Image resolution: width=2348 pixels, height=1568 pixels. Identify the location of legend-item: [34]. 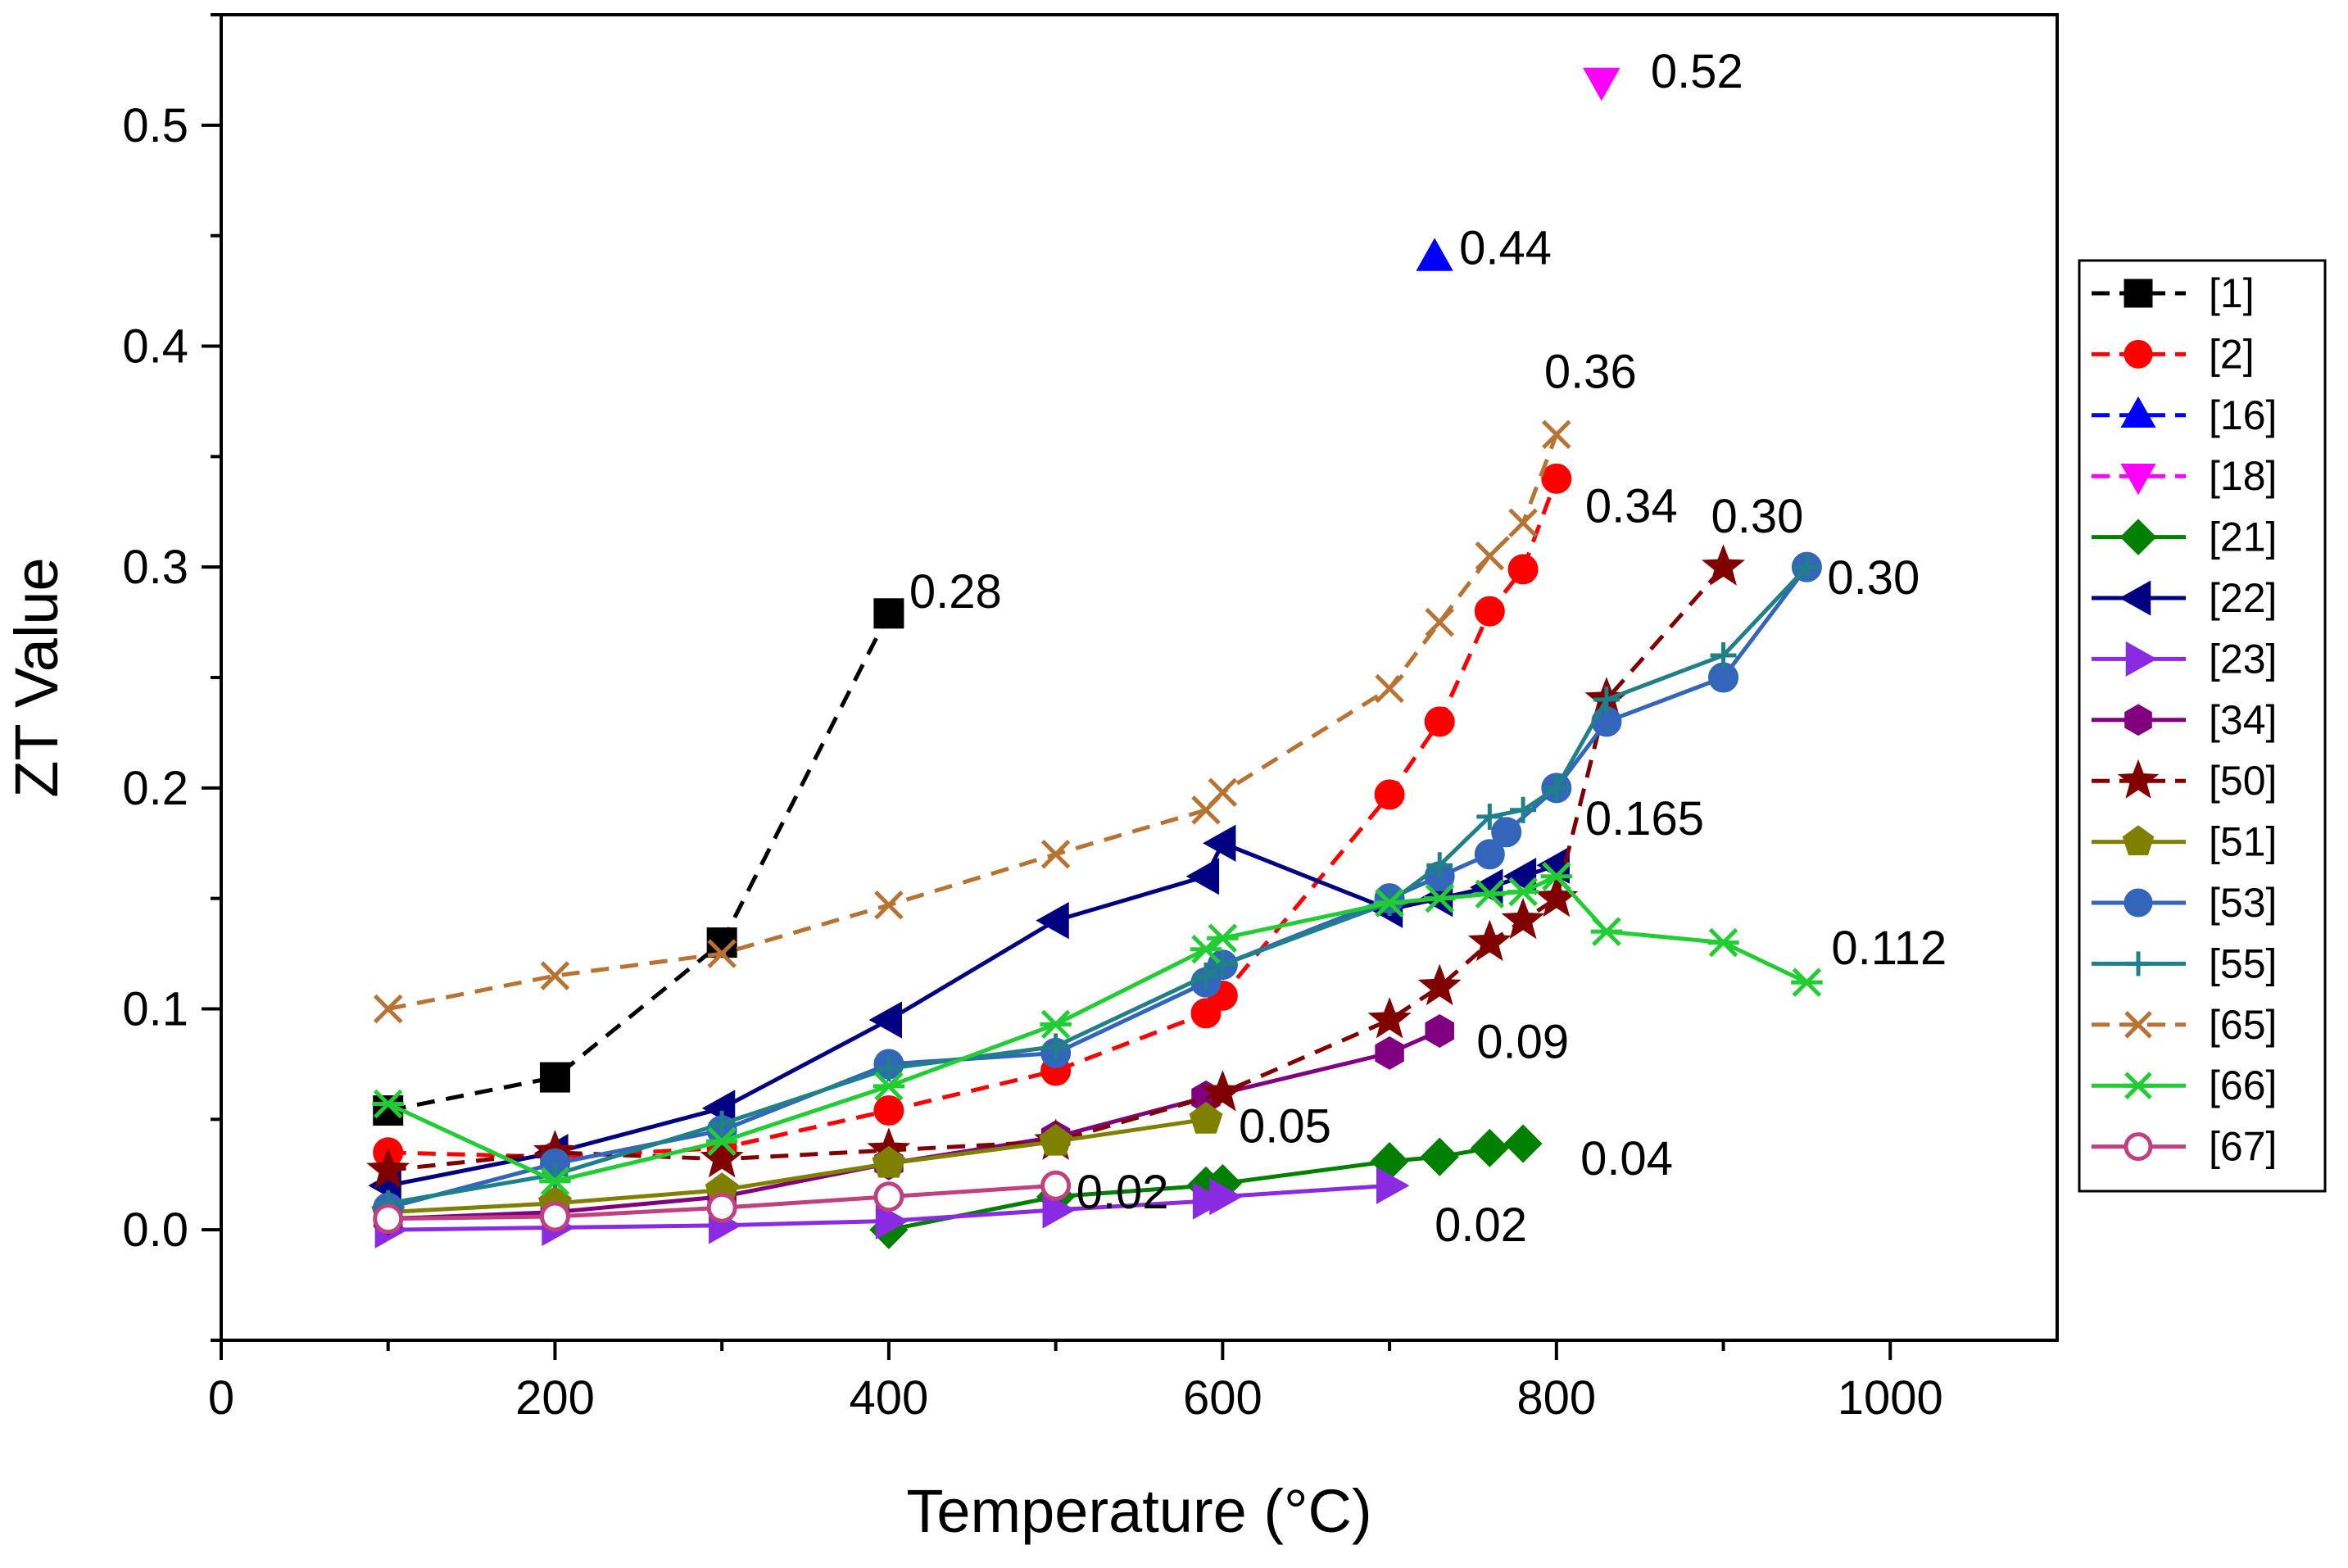
(2184, 720).